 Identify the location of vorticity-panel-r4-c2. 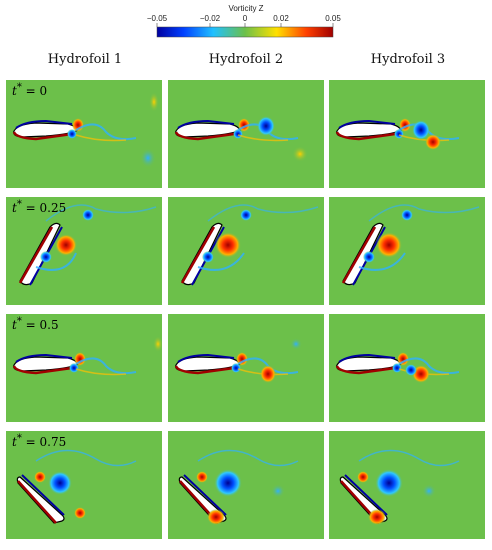
(246, 485).